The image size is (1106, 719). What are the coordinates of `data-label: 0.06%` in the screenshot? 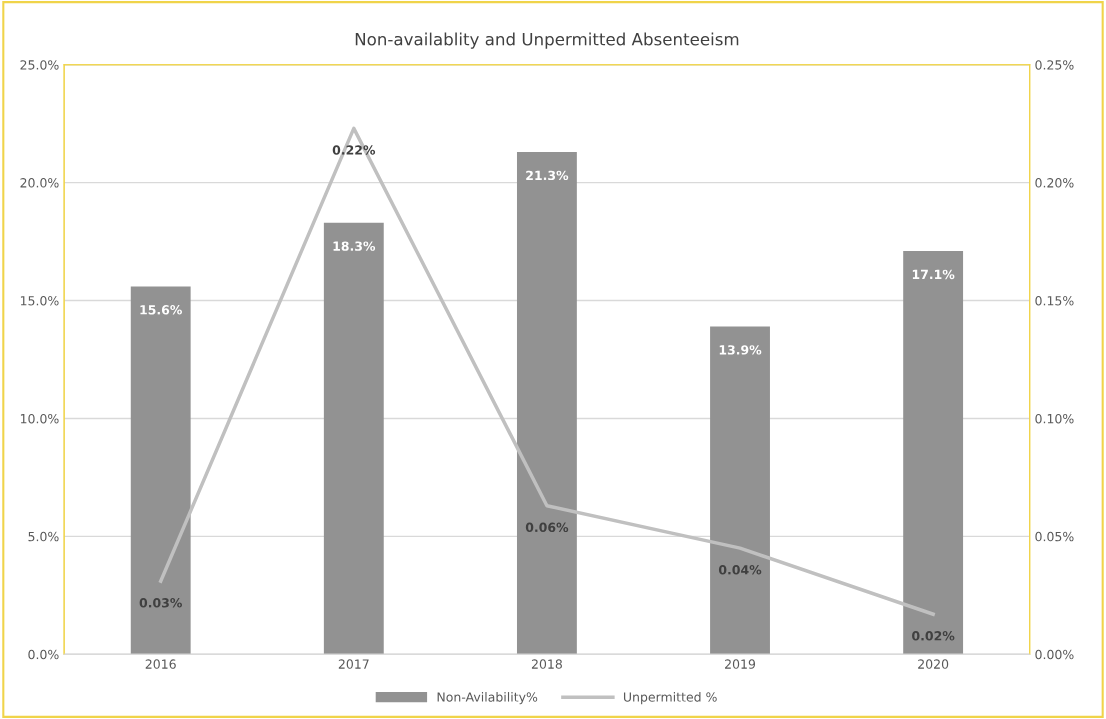 It's located at (547, 527).